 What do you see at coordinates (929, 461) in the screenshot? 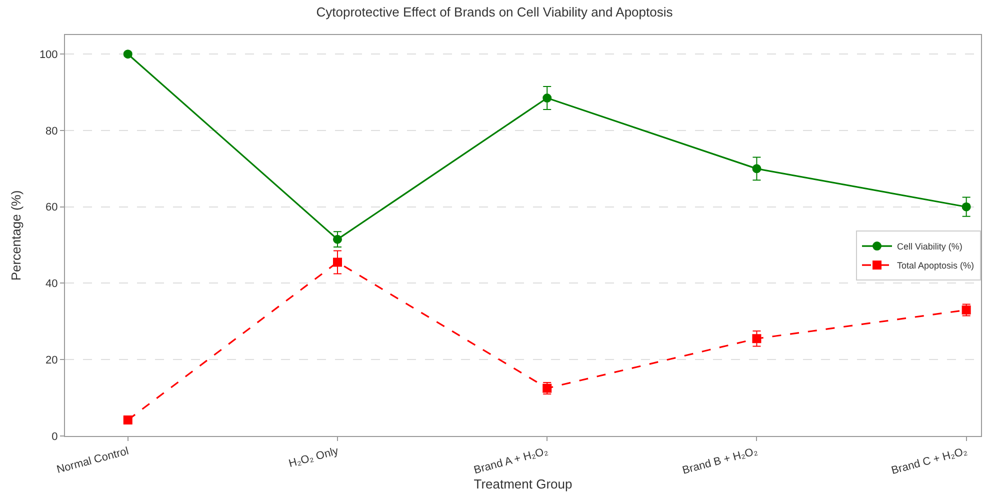
I see `x-tick-label: Brand C + H₂O₂` at bounding box center [929, 461].